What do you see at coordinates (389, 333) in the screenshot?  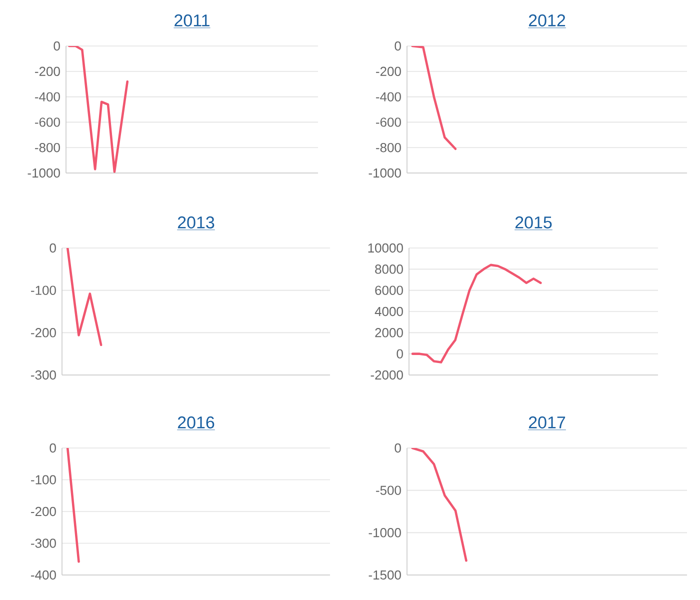 I see `y-tick-label: 2000` at bounding box center [389, 333].